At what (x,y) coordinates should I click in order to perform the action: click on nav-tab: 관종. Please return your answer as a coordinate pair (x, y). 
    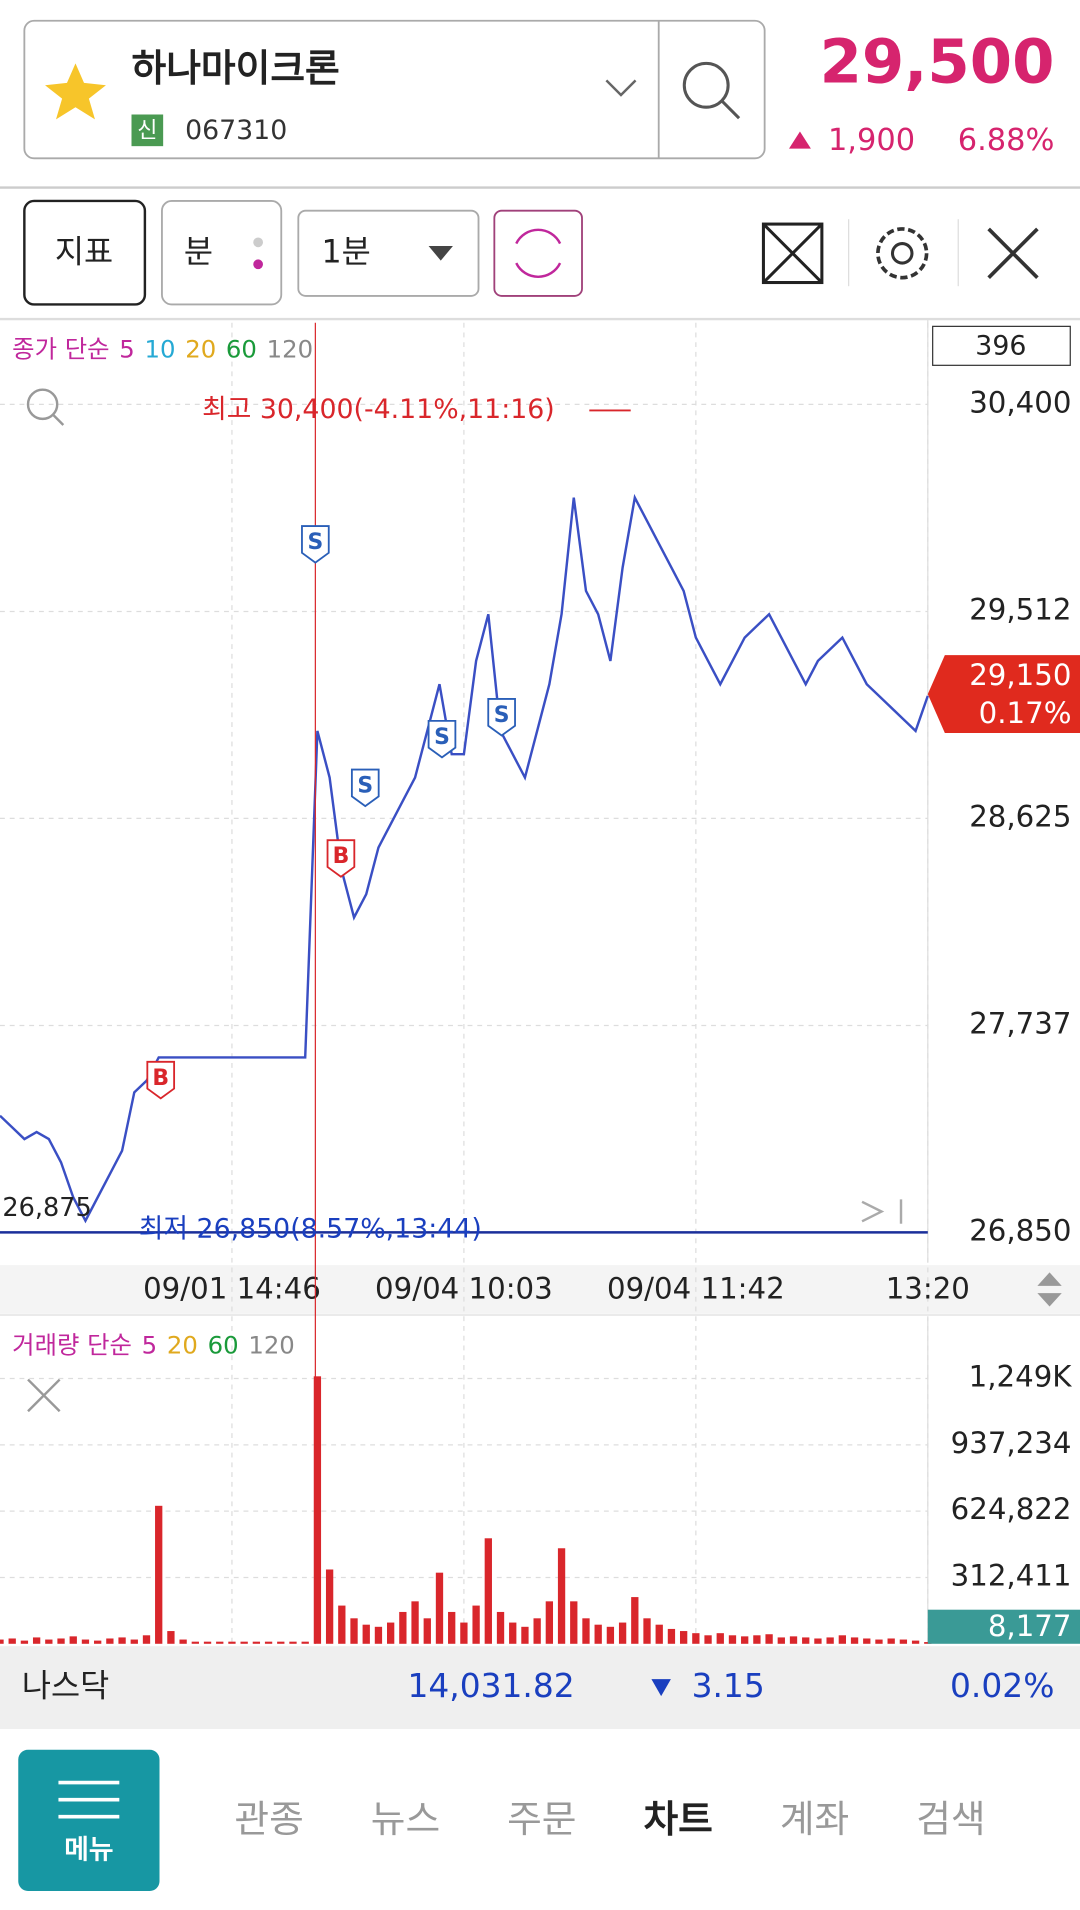
    Looking at the image, I should click on (268, 1819).